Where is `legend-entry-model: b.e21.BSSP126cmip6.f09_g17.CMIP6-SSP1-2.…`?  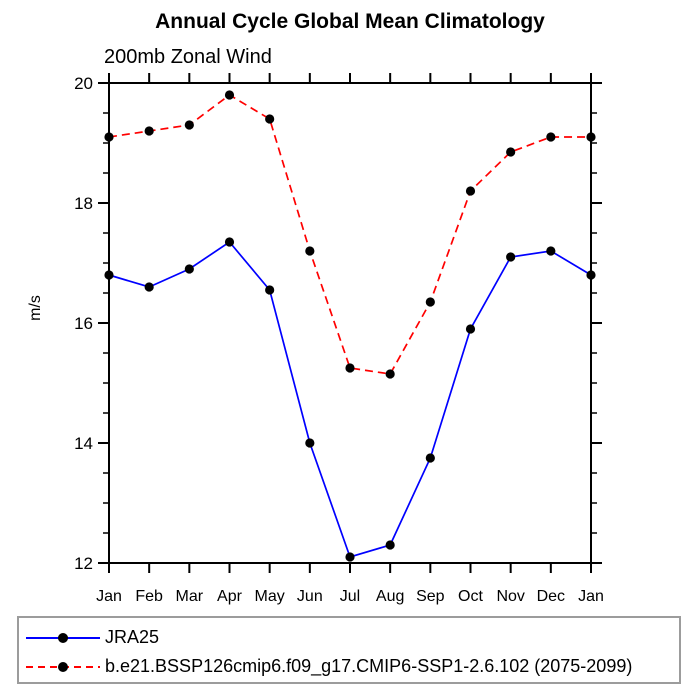
legend-entry-model: b.e21.BSSP126cmip6.f09_g17.CMIP6-SSP1-2.… is located at coordinates (352, 666).